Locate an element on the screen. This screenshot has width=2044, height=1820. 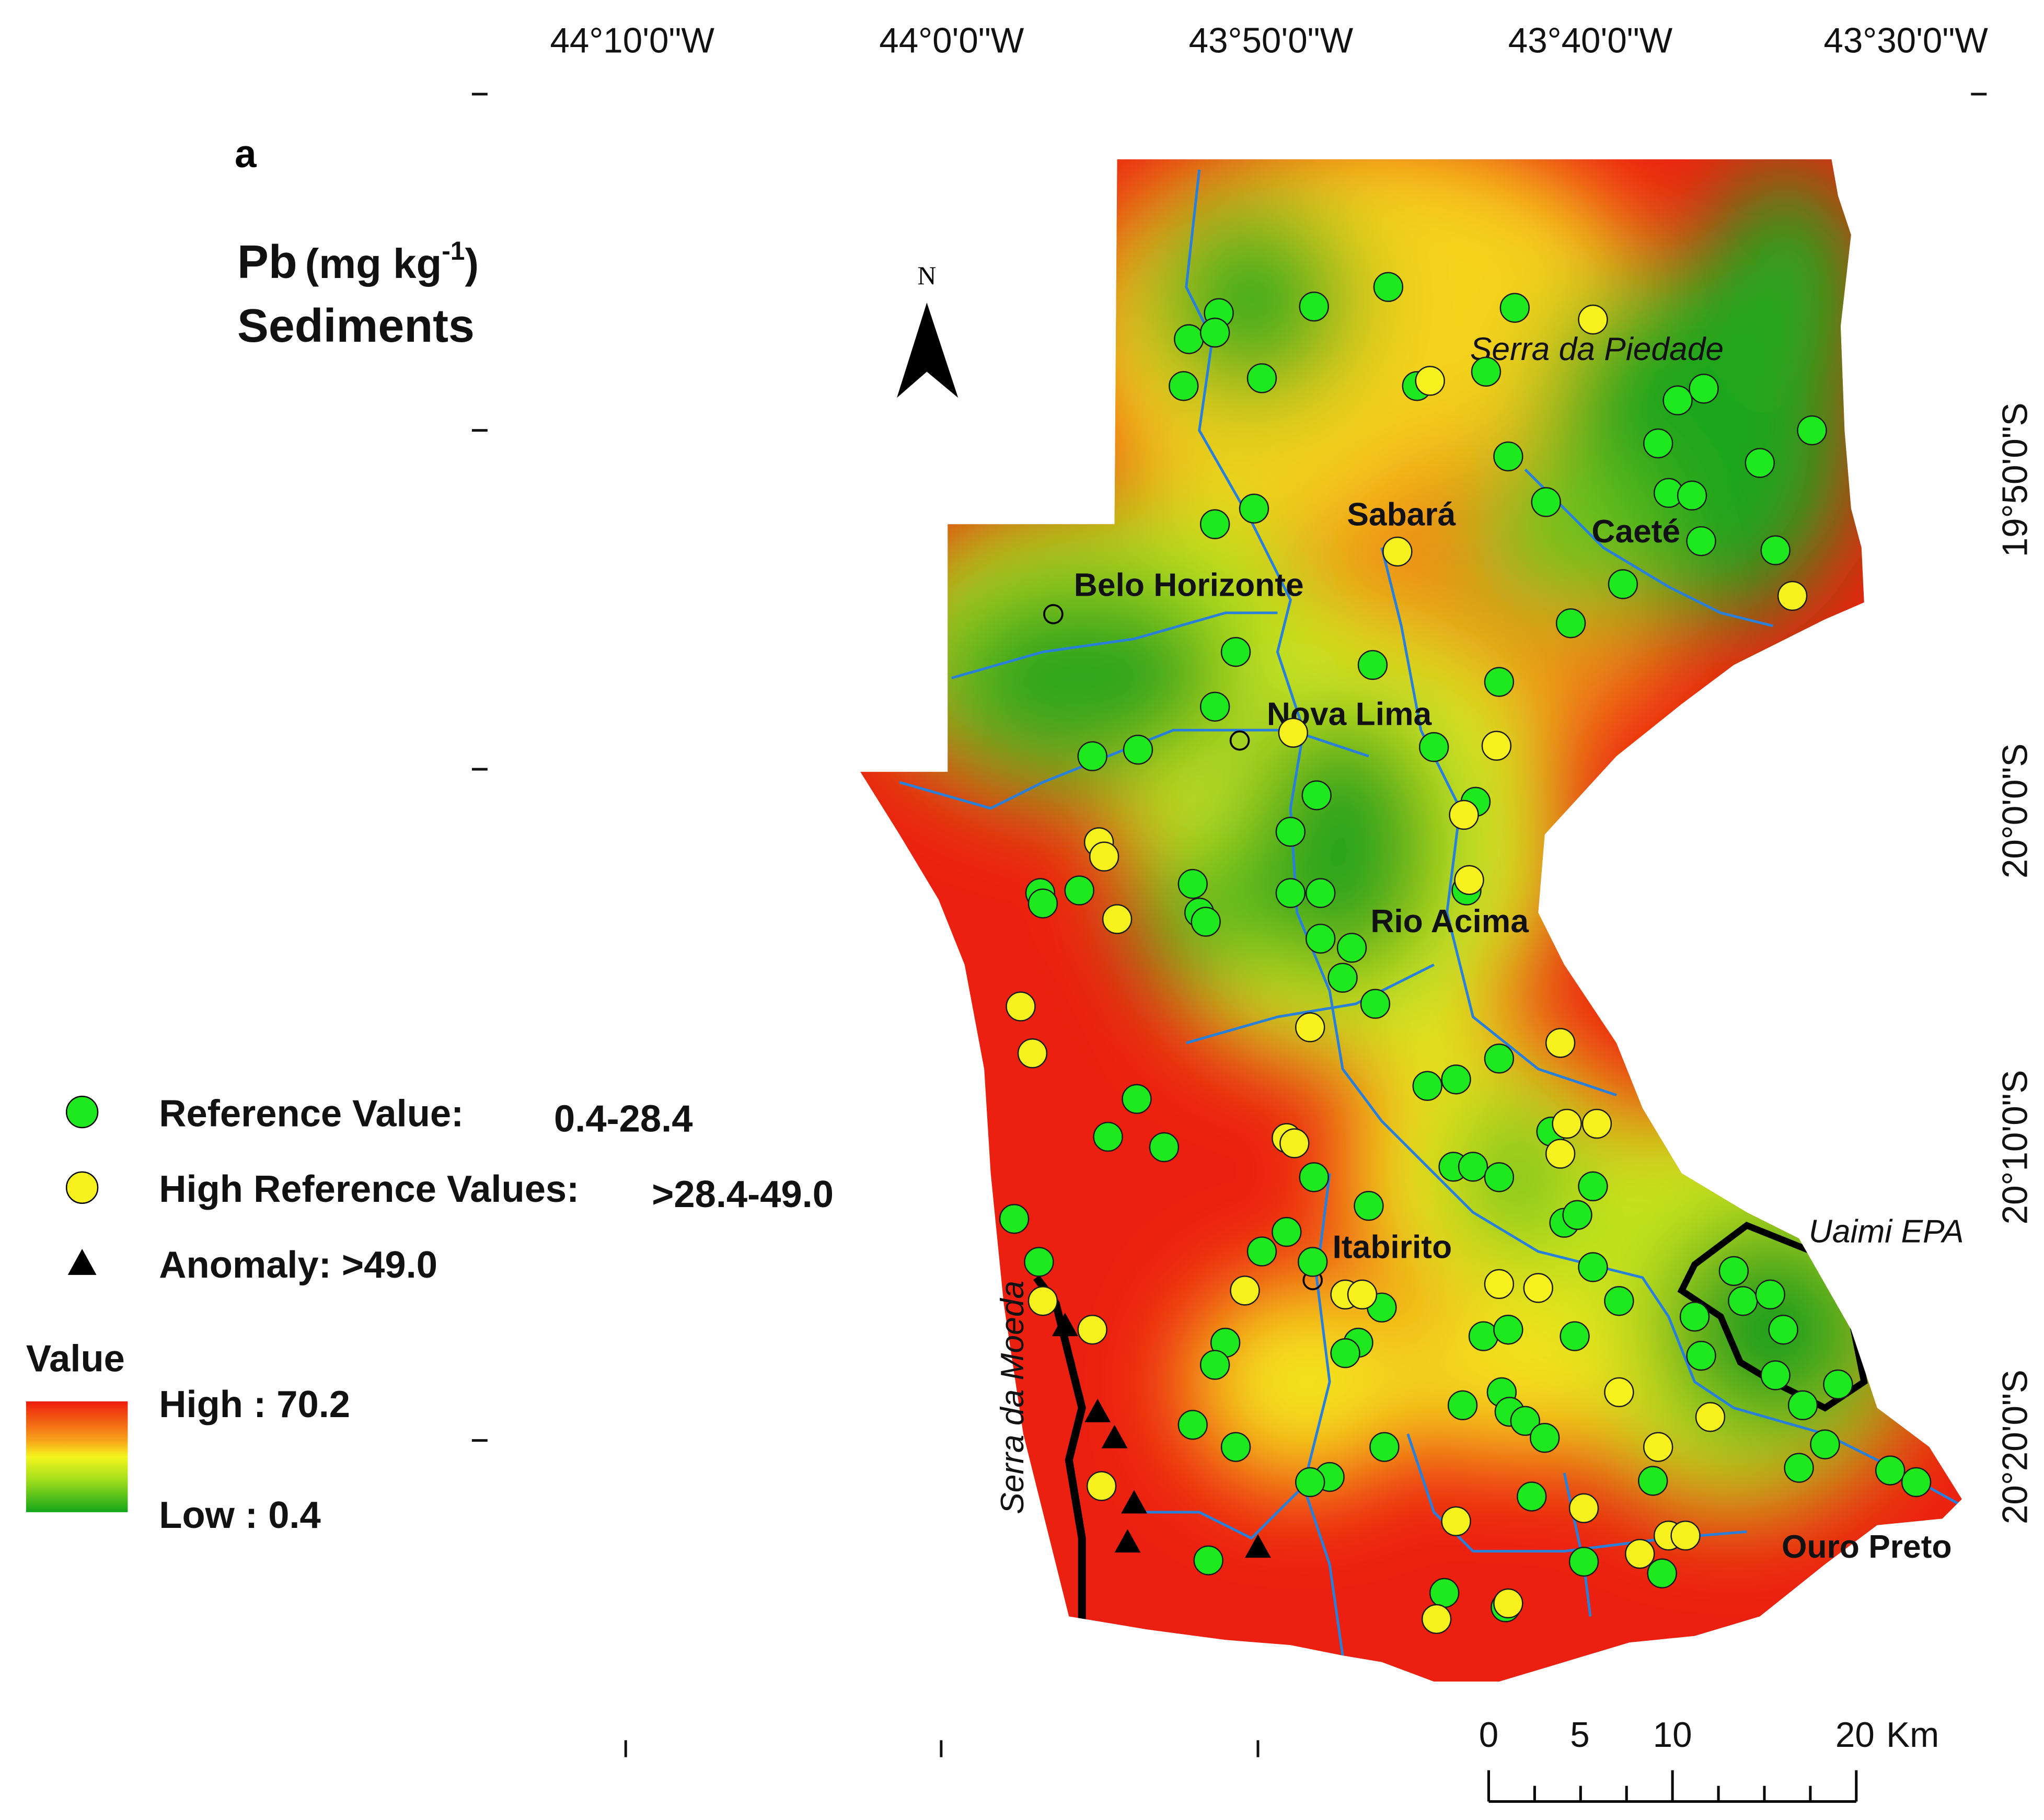
place-label: Uaimi EPA is located at coordinates (1886, 1232).